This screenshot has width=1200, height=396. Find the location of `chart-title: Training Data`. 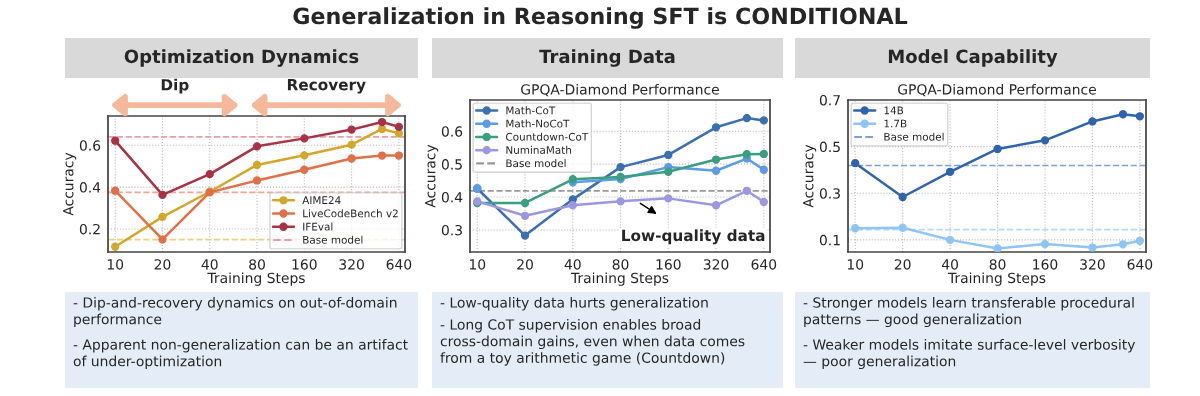

chart-title: Training Data is located at coordinates (607, 58).